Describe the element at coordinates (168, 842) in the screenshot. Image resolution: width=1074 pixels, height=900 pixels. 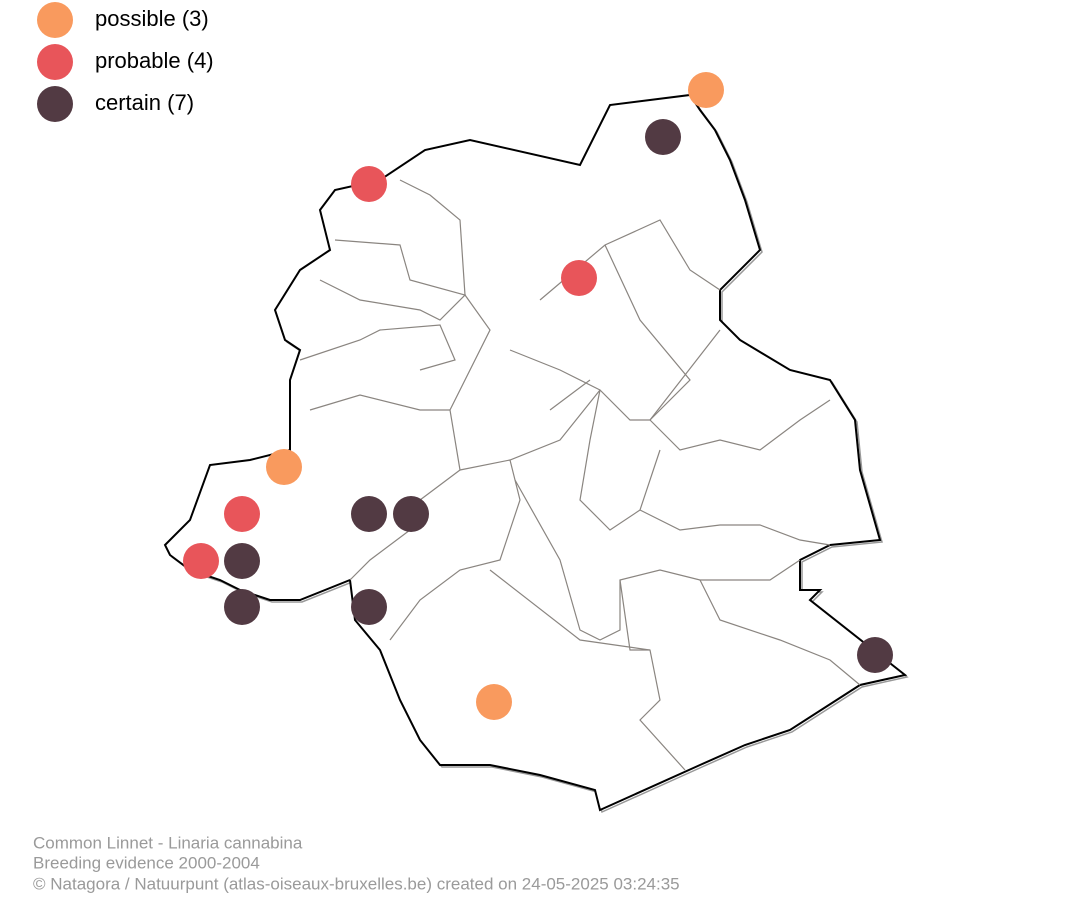
I see `footer-line: Common Linnet - Linaria cannabina` at that location.